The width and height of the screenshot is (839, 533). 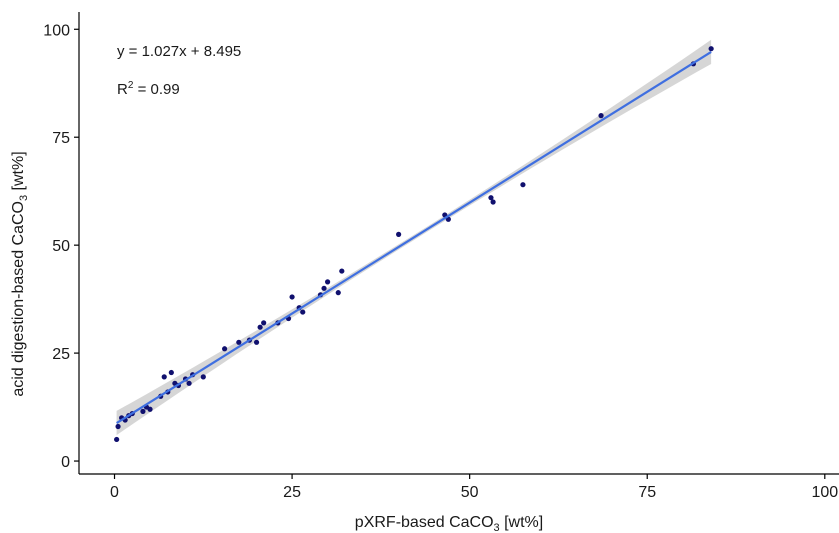 What do you see at coordinates (179, 51) in the screenshot?
I see `regression-equation: y = 1.027x + 8.495` at bounding box center [179, 51].